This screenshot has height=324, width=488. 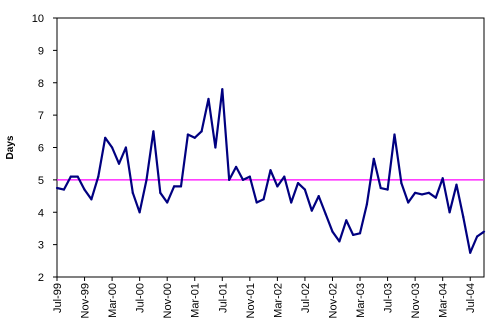 I want to click on y-tick-label: 8, so click(x=41, y=84).